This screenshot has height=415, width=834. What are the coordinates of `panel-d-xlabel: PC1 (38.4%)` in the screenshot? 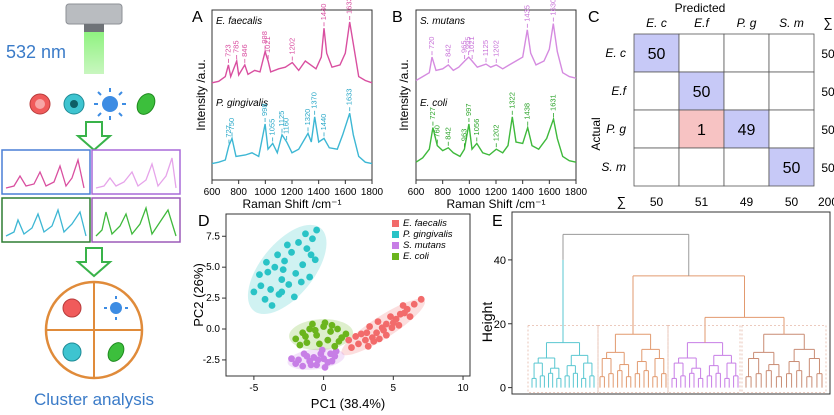 It's located at (348, 403).